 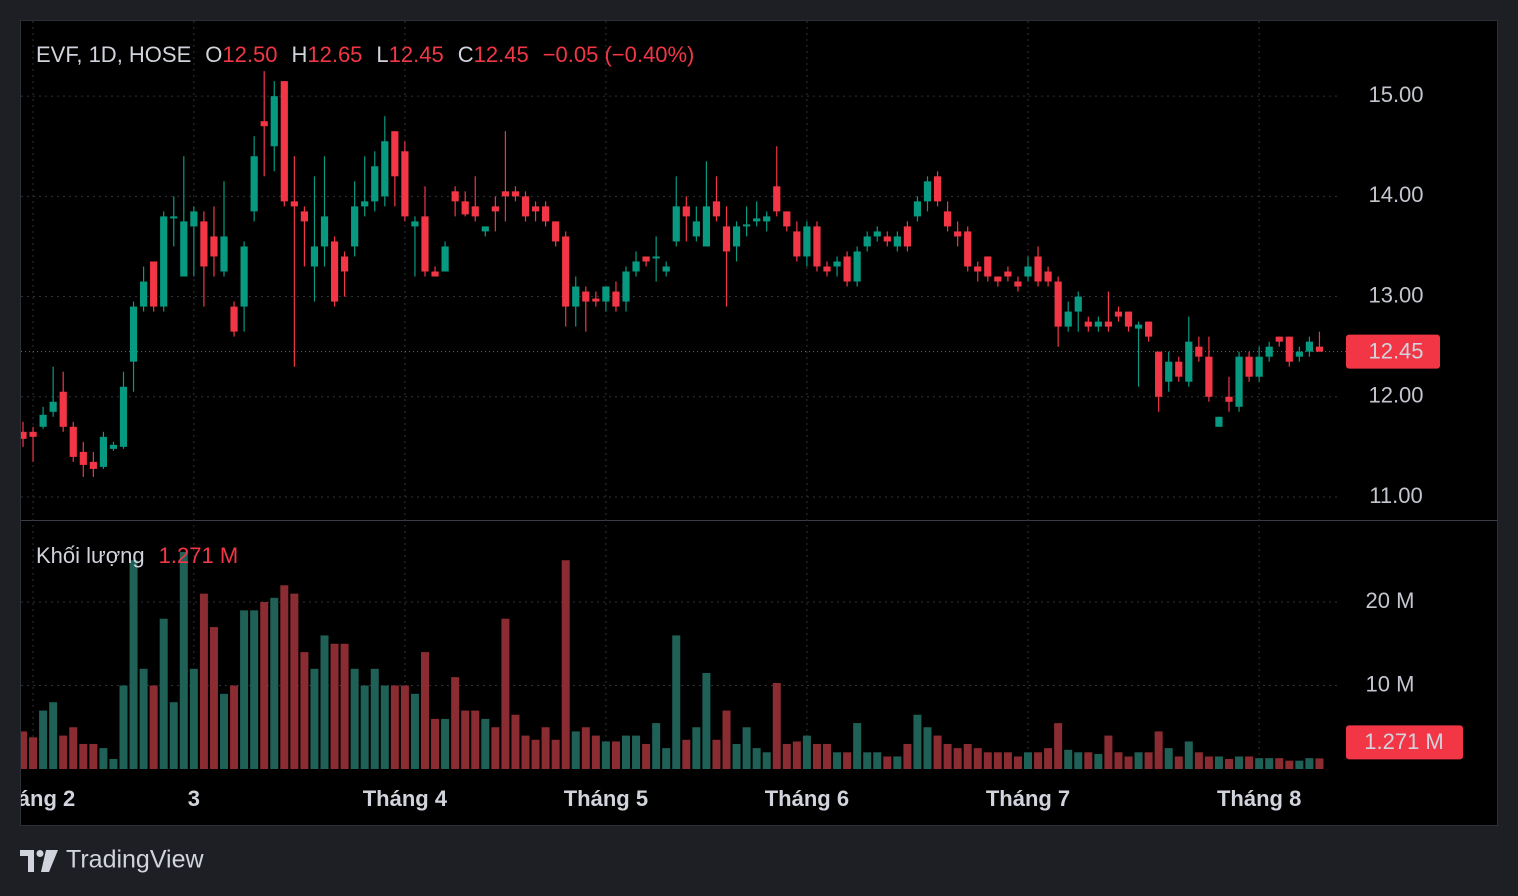 What do you see at coordinates (1395, 350) in the screenshot?
I see `last-price-label: 12.45` at bounding box center [1395, 350].